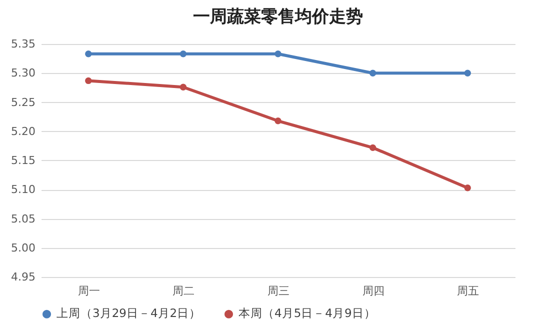  Describe the element at coordinates (279, 291) in the screenshot. I see `x-tick-label: 周三` at that location.